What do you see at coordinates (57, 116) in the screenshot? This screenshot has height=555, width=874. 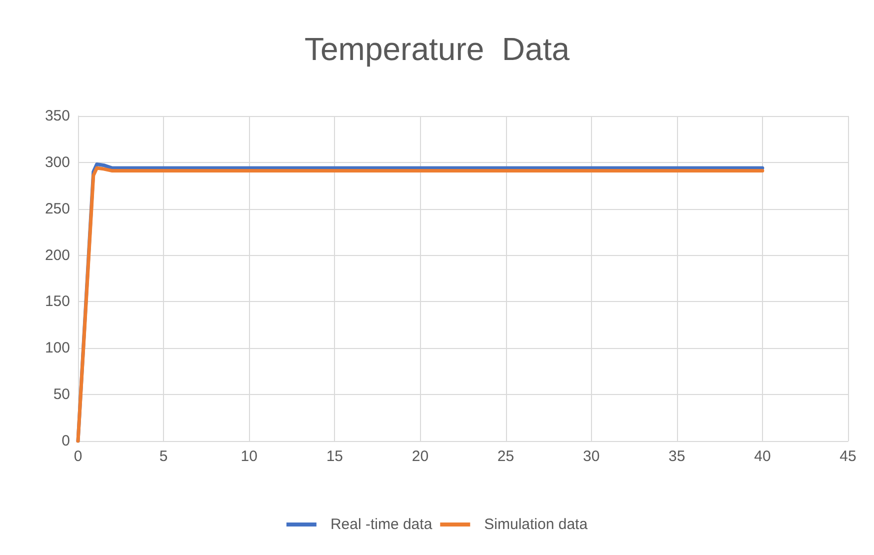 I see `y-tick-label: 350` at bounding box center [57, 116].